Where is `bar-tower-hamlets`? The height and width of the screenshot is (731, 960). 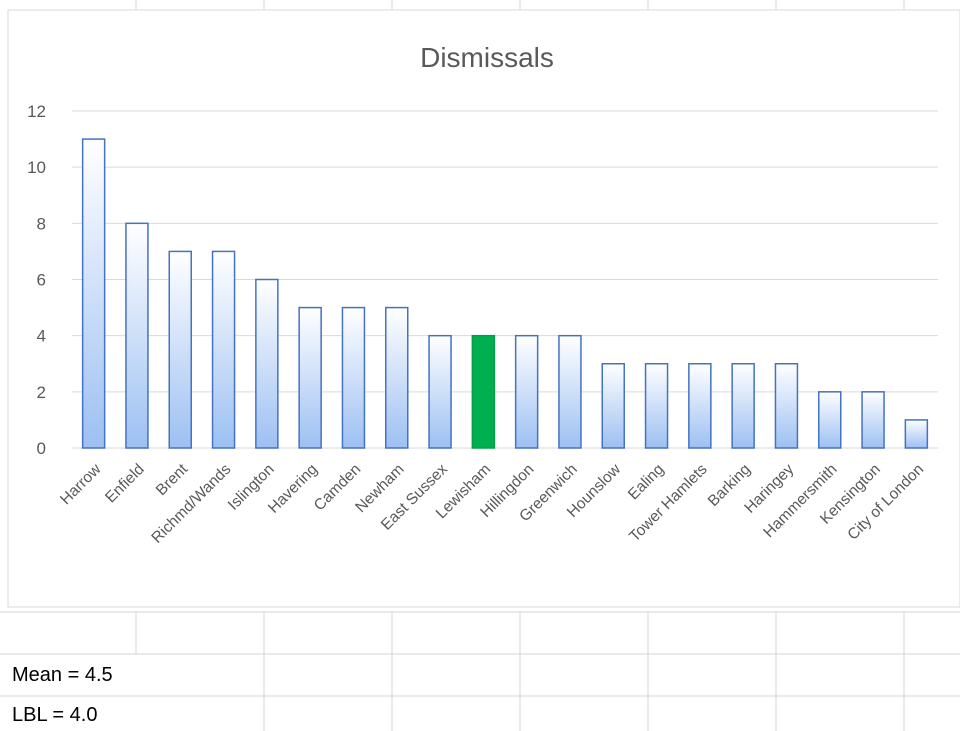 bar-tower-hamlets is located at coordinates (700, 406).